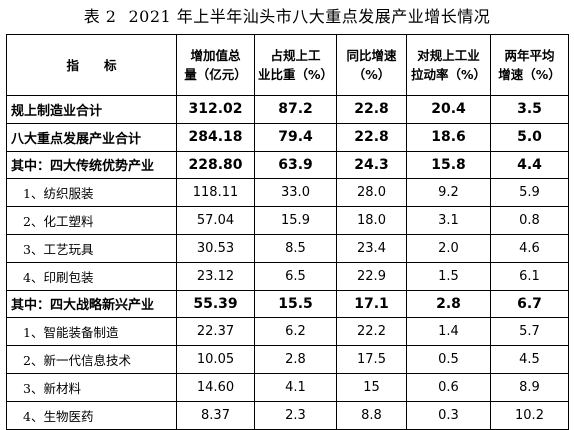  I want to click on cell-pull-rate: 1.4, so click(448, 332).